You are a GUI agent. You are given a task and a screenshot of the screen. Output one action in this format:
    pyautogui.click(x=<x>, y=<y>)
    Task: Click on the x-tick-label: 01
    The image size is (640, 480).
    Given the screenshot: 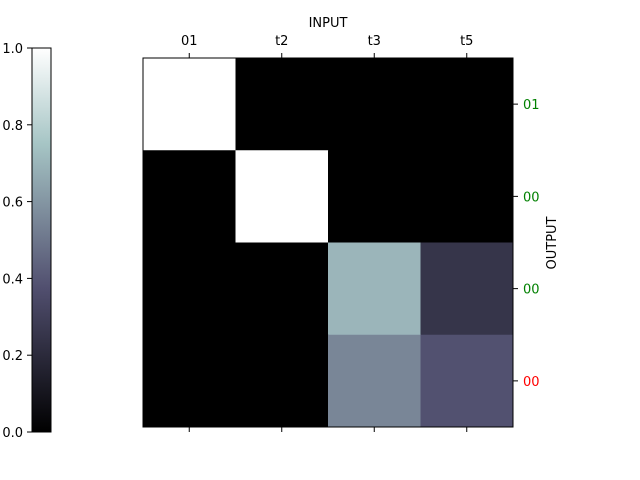 What is the action you would take?
    pyautogui.click(x=189, y=41)
    